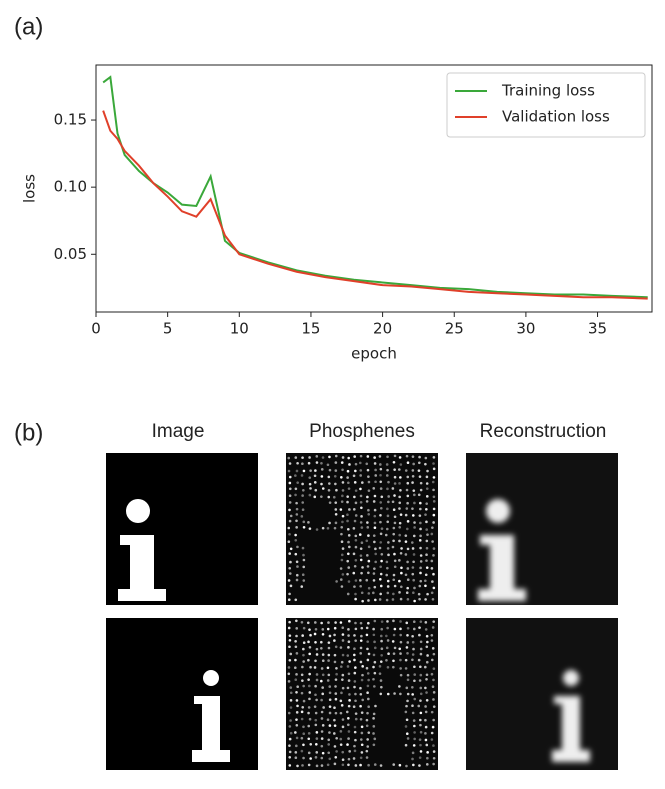 The width and height of the screenshot is (665, 789). What do you see at coordinates (142, 595) in the screenshot?
I see `glyph-stem` at bounding box center [142, 595].